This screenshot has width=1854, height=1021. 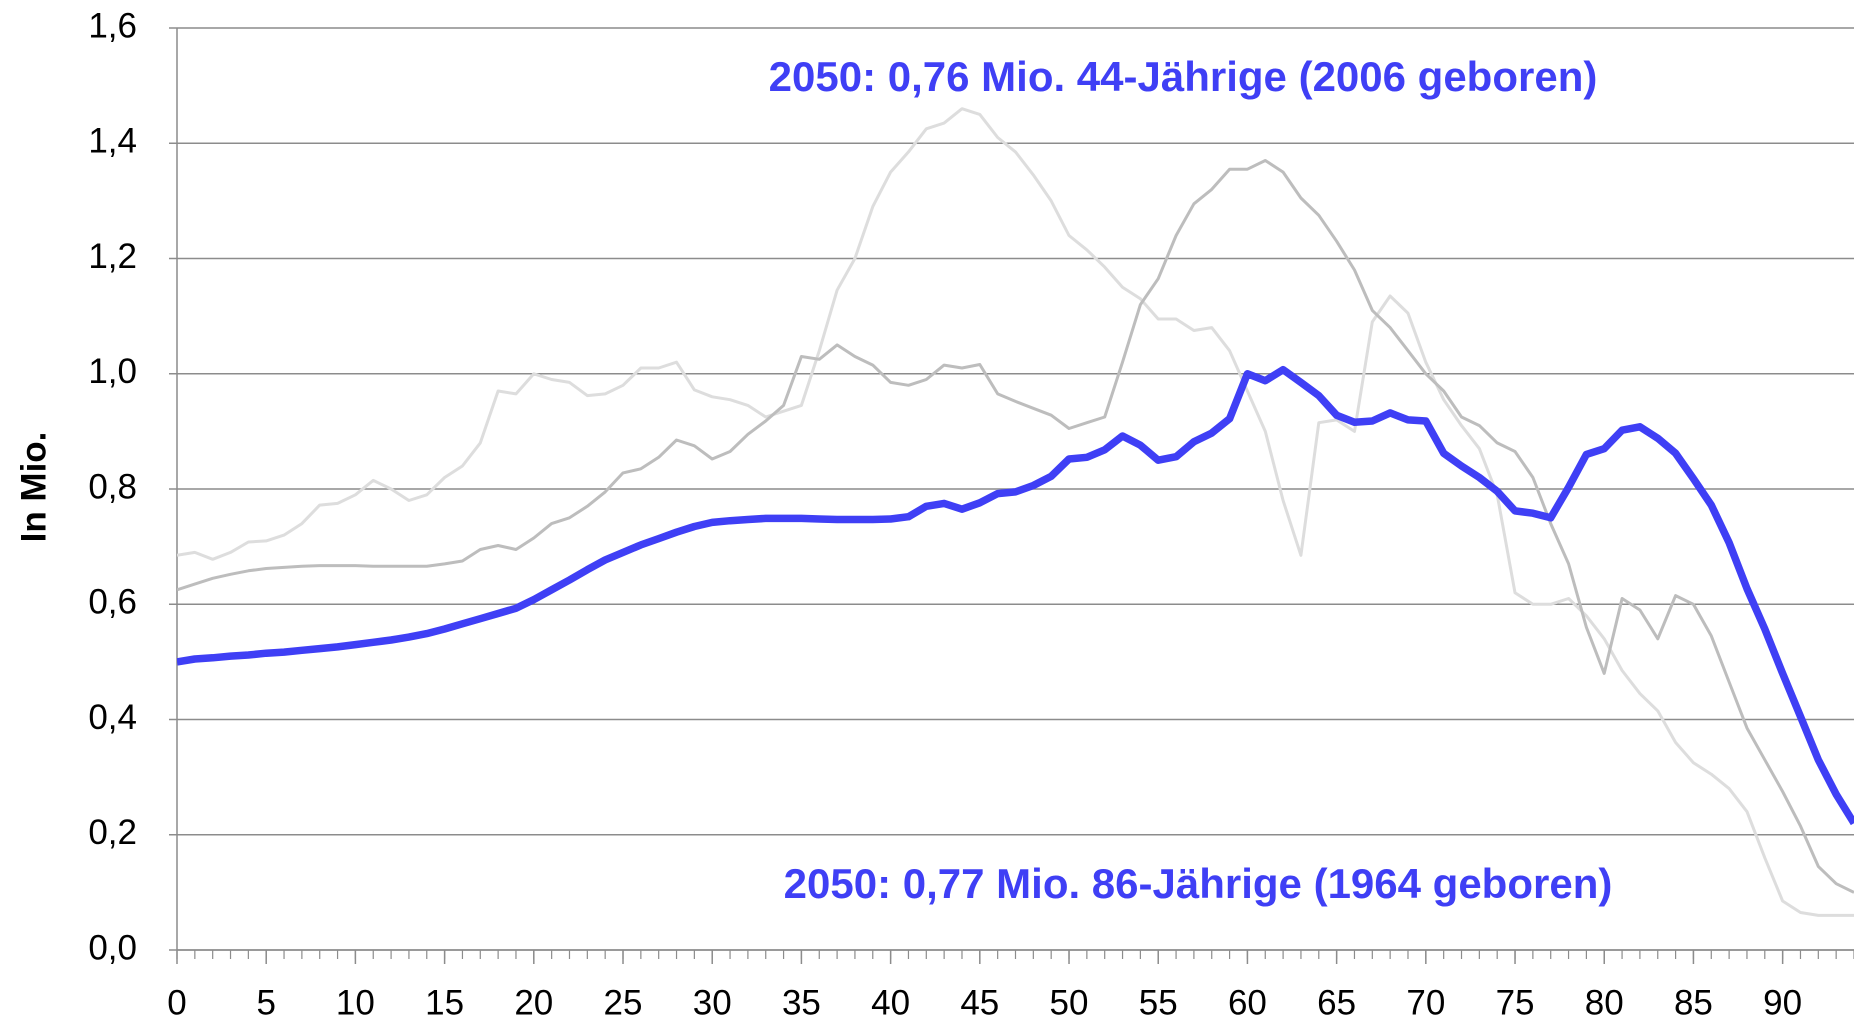 I want to click on x-tick-label: 15, so click(x=444, y=1002).